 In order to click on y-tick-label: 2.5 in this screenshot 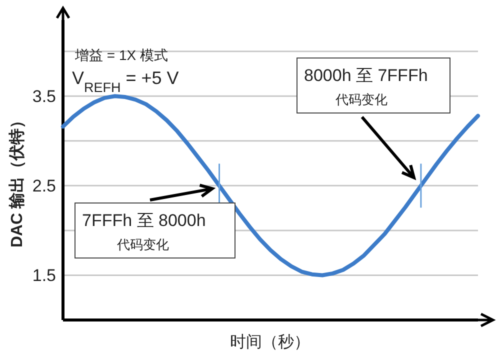, I will do `click(44, 186)`.